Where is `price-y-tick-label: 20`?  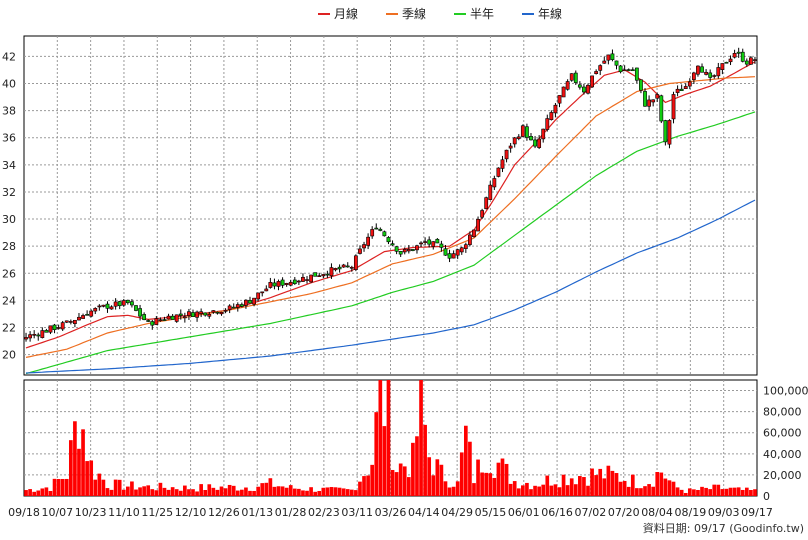 price-y-tick-label: 20 is located at coordinates (9, 355).